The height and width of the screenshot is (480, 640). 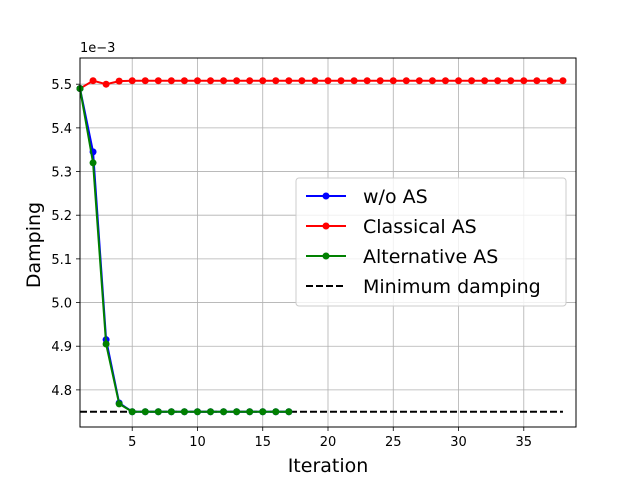 I want to click on x-tick-label: 25, so click(x=393, y=442).